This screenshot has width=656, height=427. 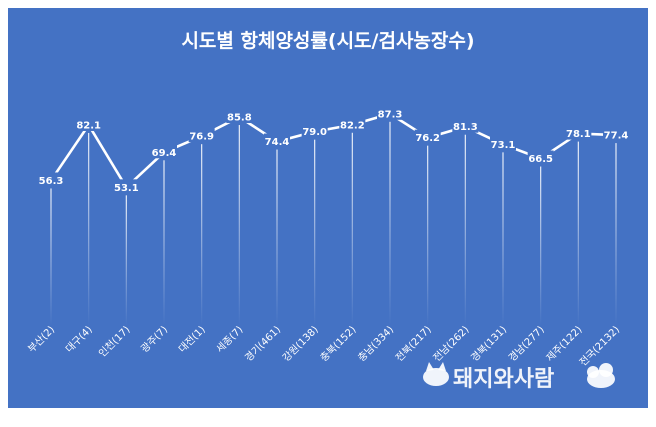 I want to click on data-point-14: 78.1, so click(x=578, y=132).